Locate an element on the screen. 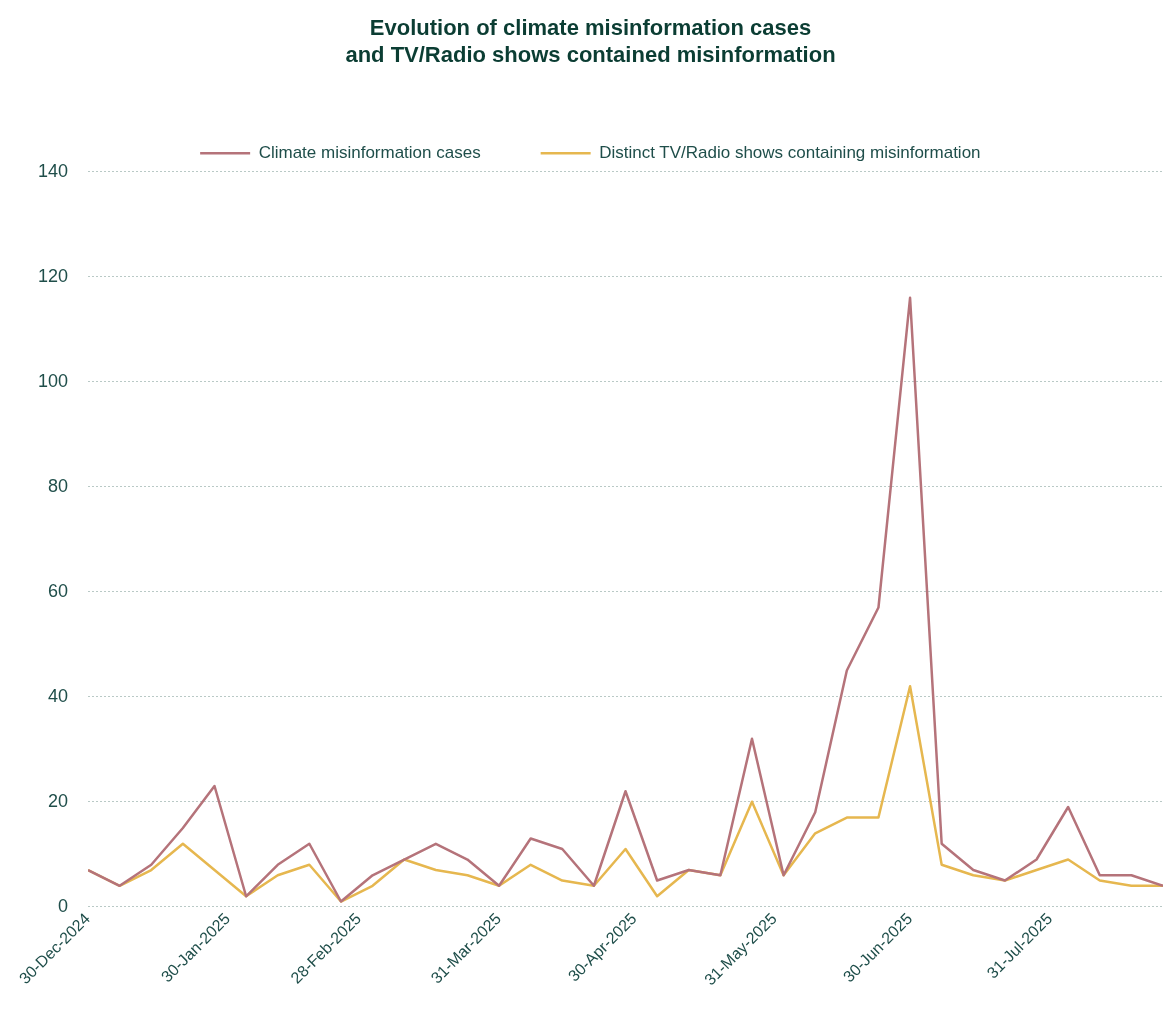  y-tick-label: 40 is located at coordinates (58, 695).